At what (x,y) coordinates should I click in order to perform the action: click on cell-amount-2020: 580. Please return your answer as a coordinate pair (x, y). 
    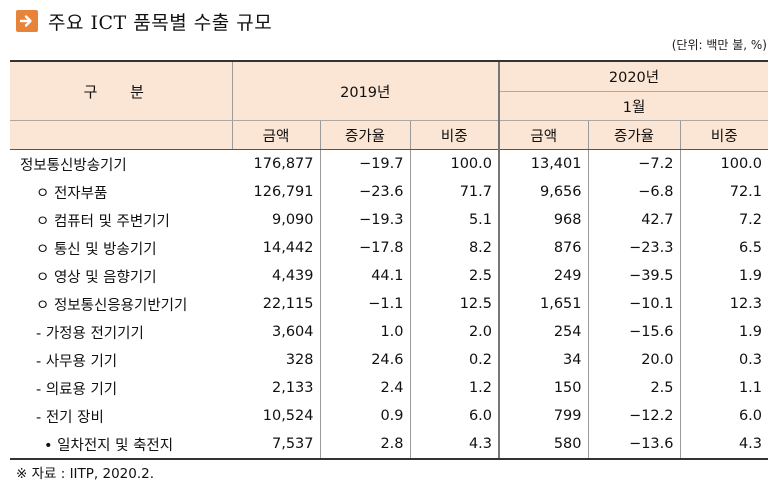
    Looking at the image, I should click on (543, 445).